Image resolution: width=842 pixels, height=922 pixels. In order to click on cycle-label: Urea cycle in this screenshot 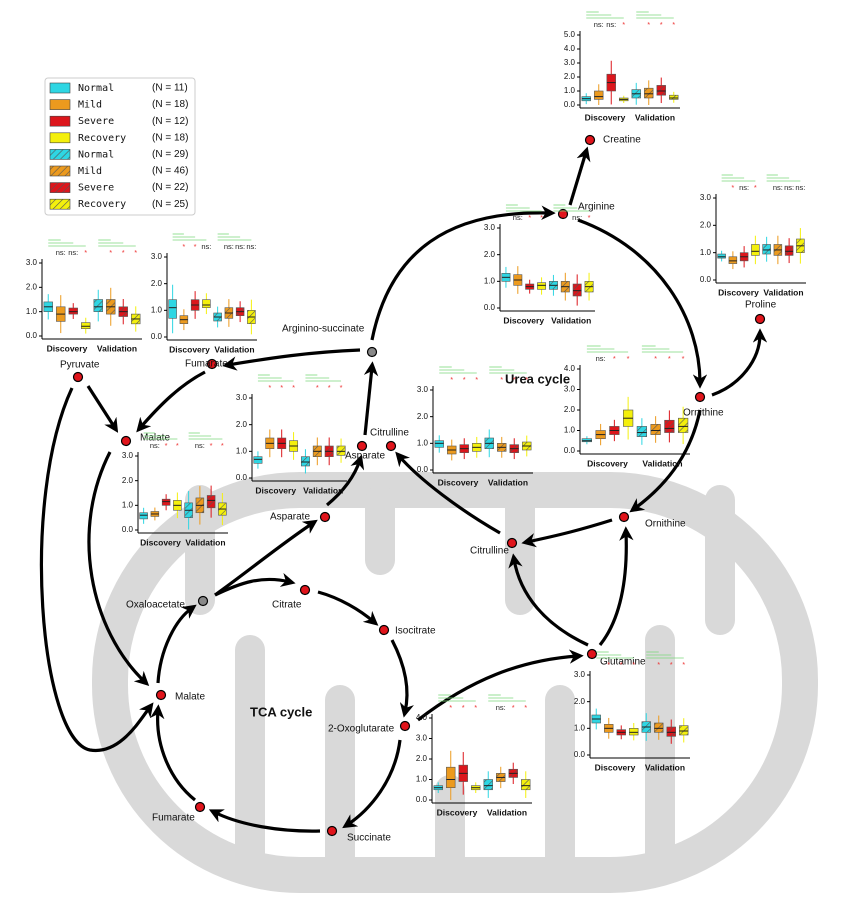, I will do `click(537, 378)`.